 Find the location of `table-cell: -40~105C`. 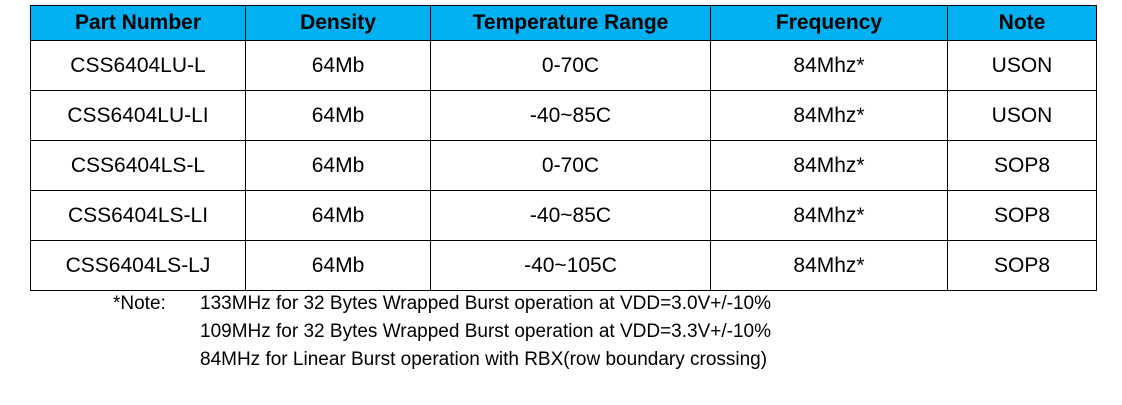

table-cell: -40~105C is located at coordinates (570, 265).